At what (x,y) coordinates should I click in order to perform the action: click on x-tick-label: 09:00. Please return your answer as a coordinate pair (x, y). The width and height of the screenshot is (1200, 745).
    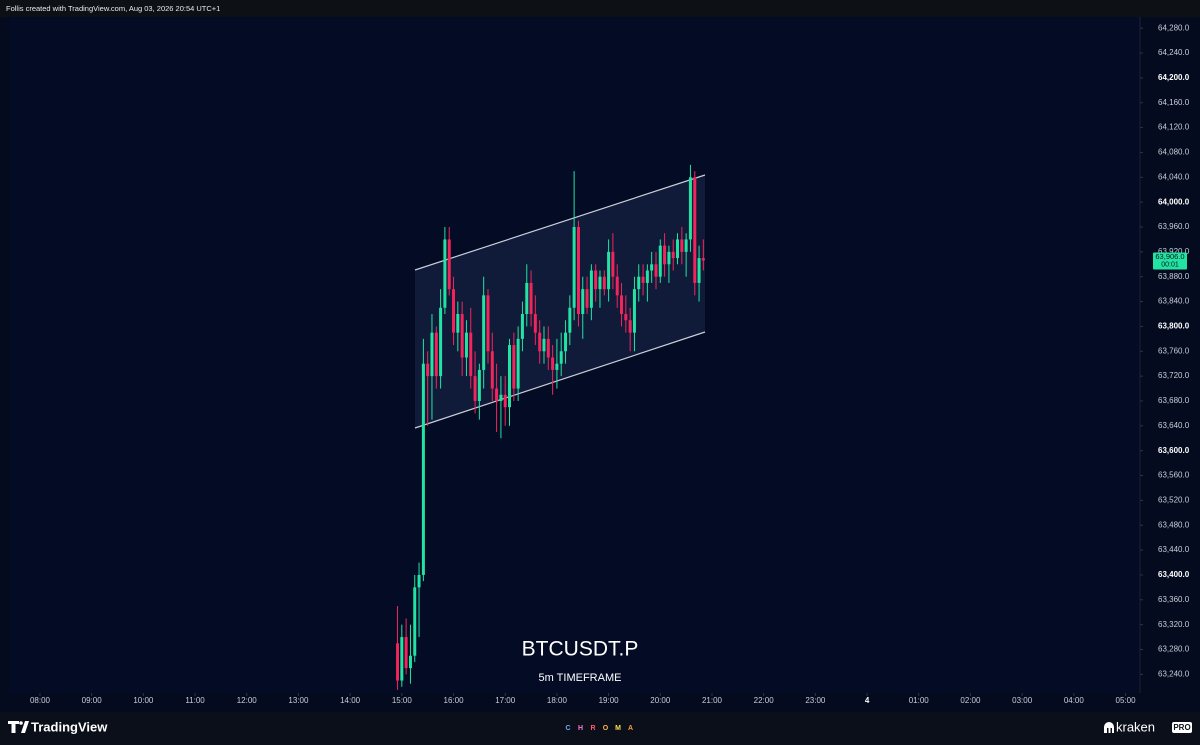
    Looking at the image, I should click on (92, 700).